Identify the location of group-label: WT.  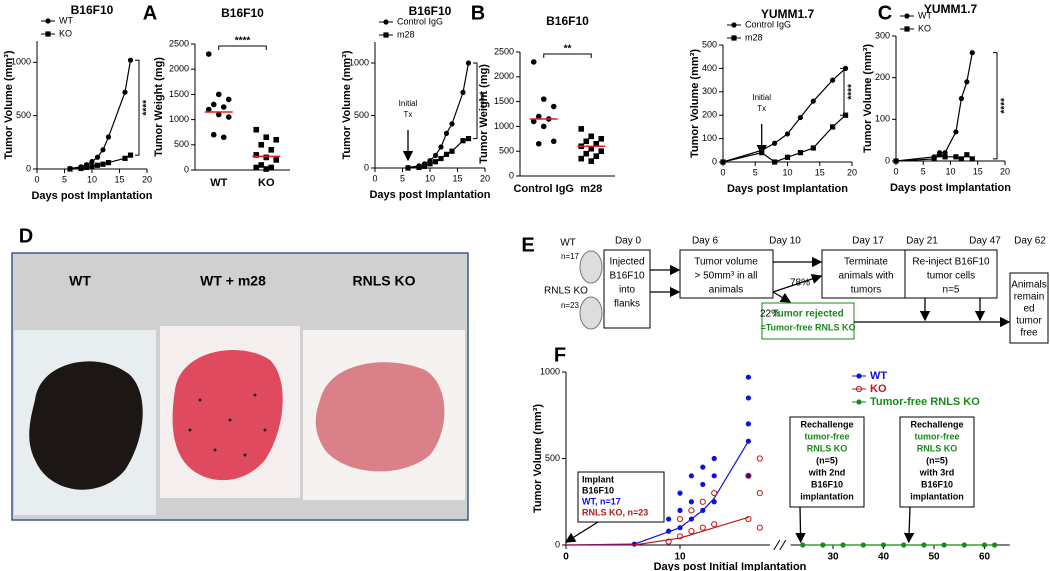
(568, 243).